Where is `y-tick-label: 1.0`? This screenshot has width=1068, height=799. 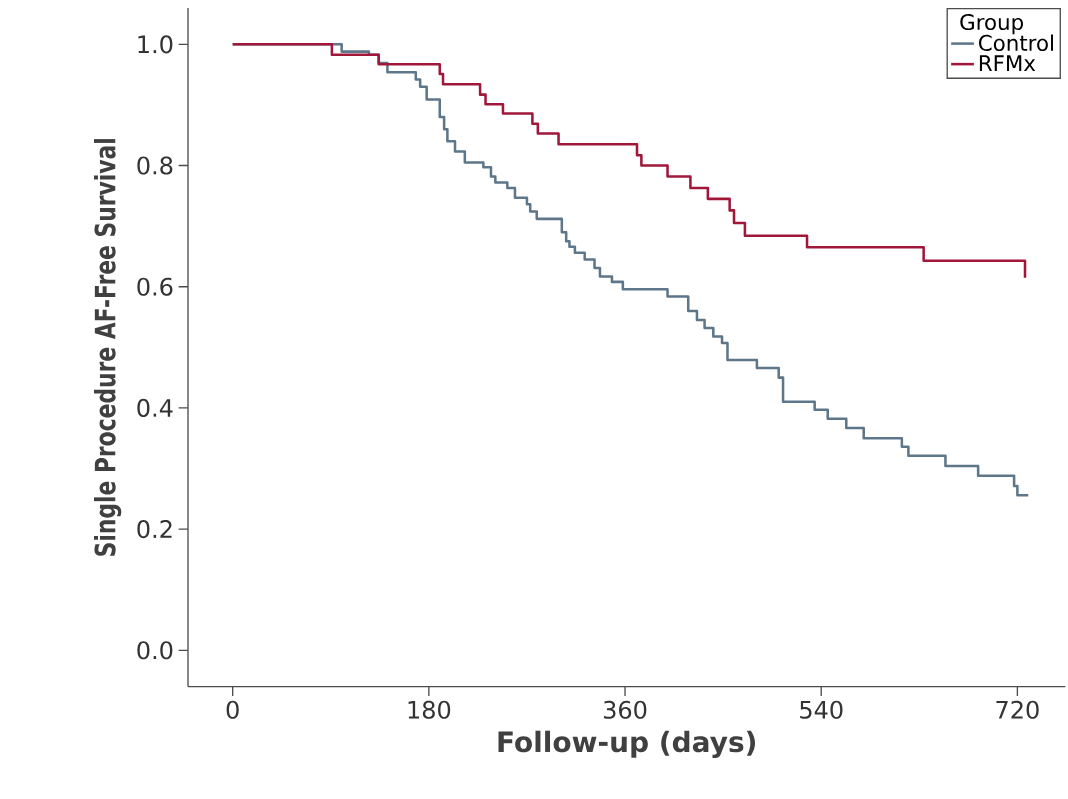
y-tick-label: 1.0 is located at coordinates (155, 44).